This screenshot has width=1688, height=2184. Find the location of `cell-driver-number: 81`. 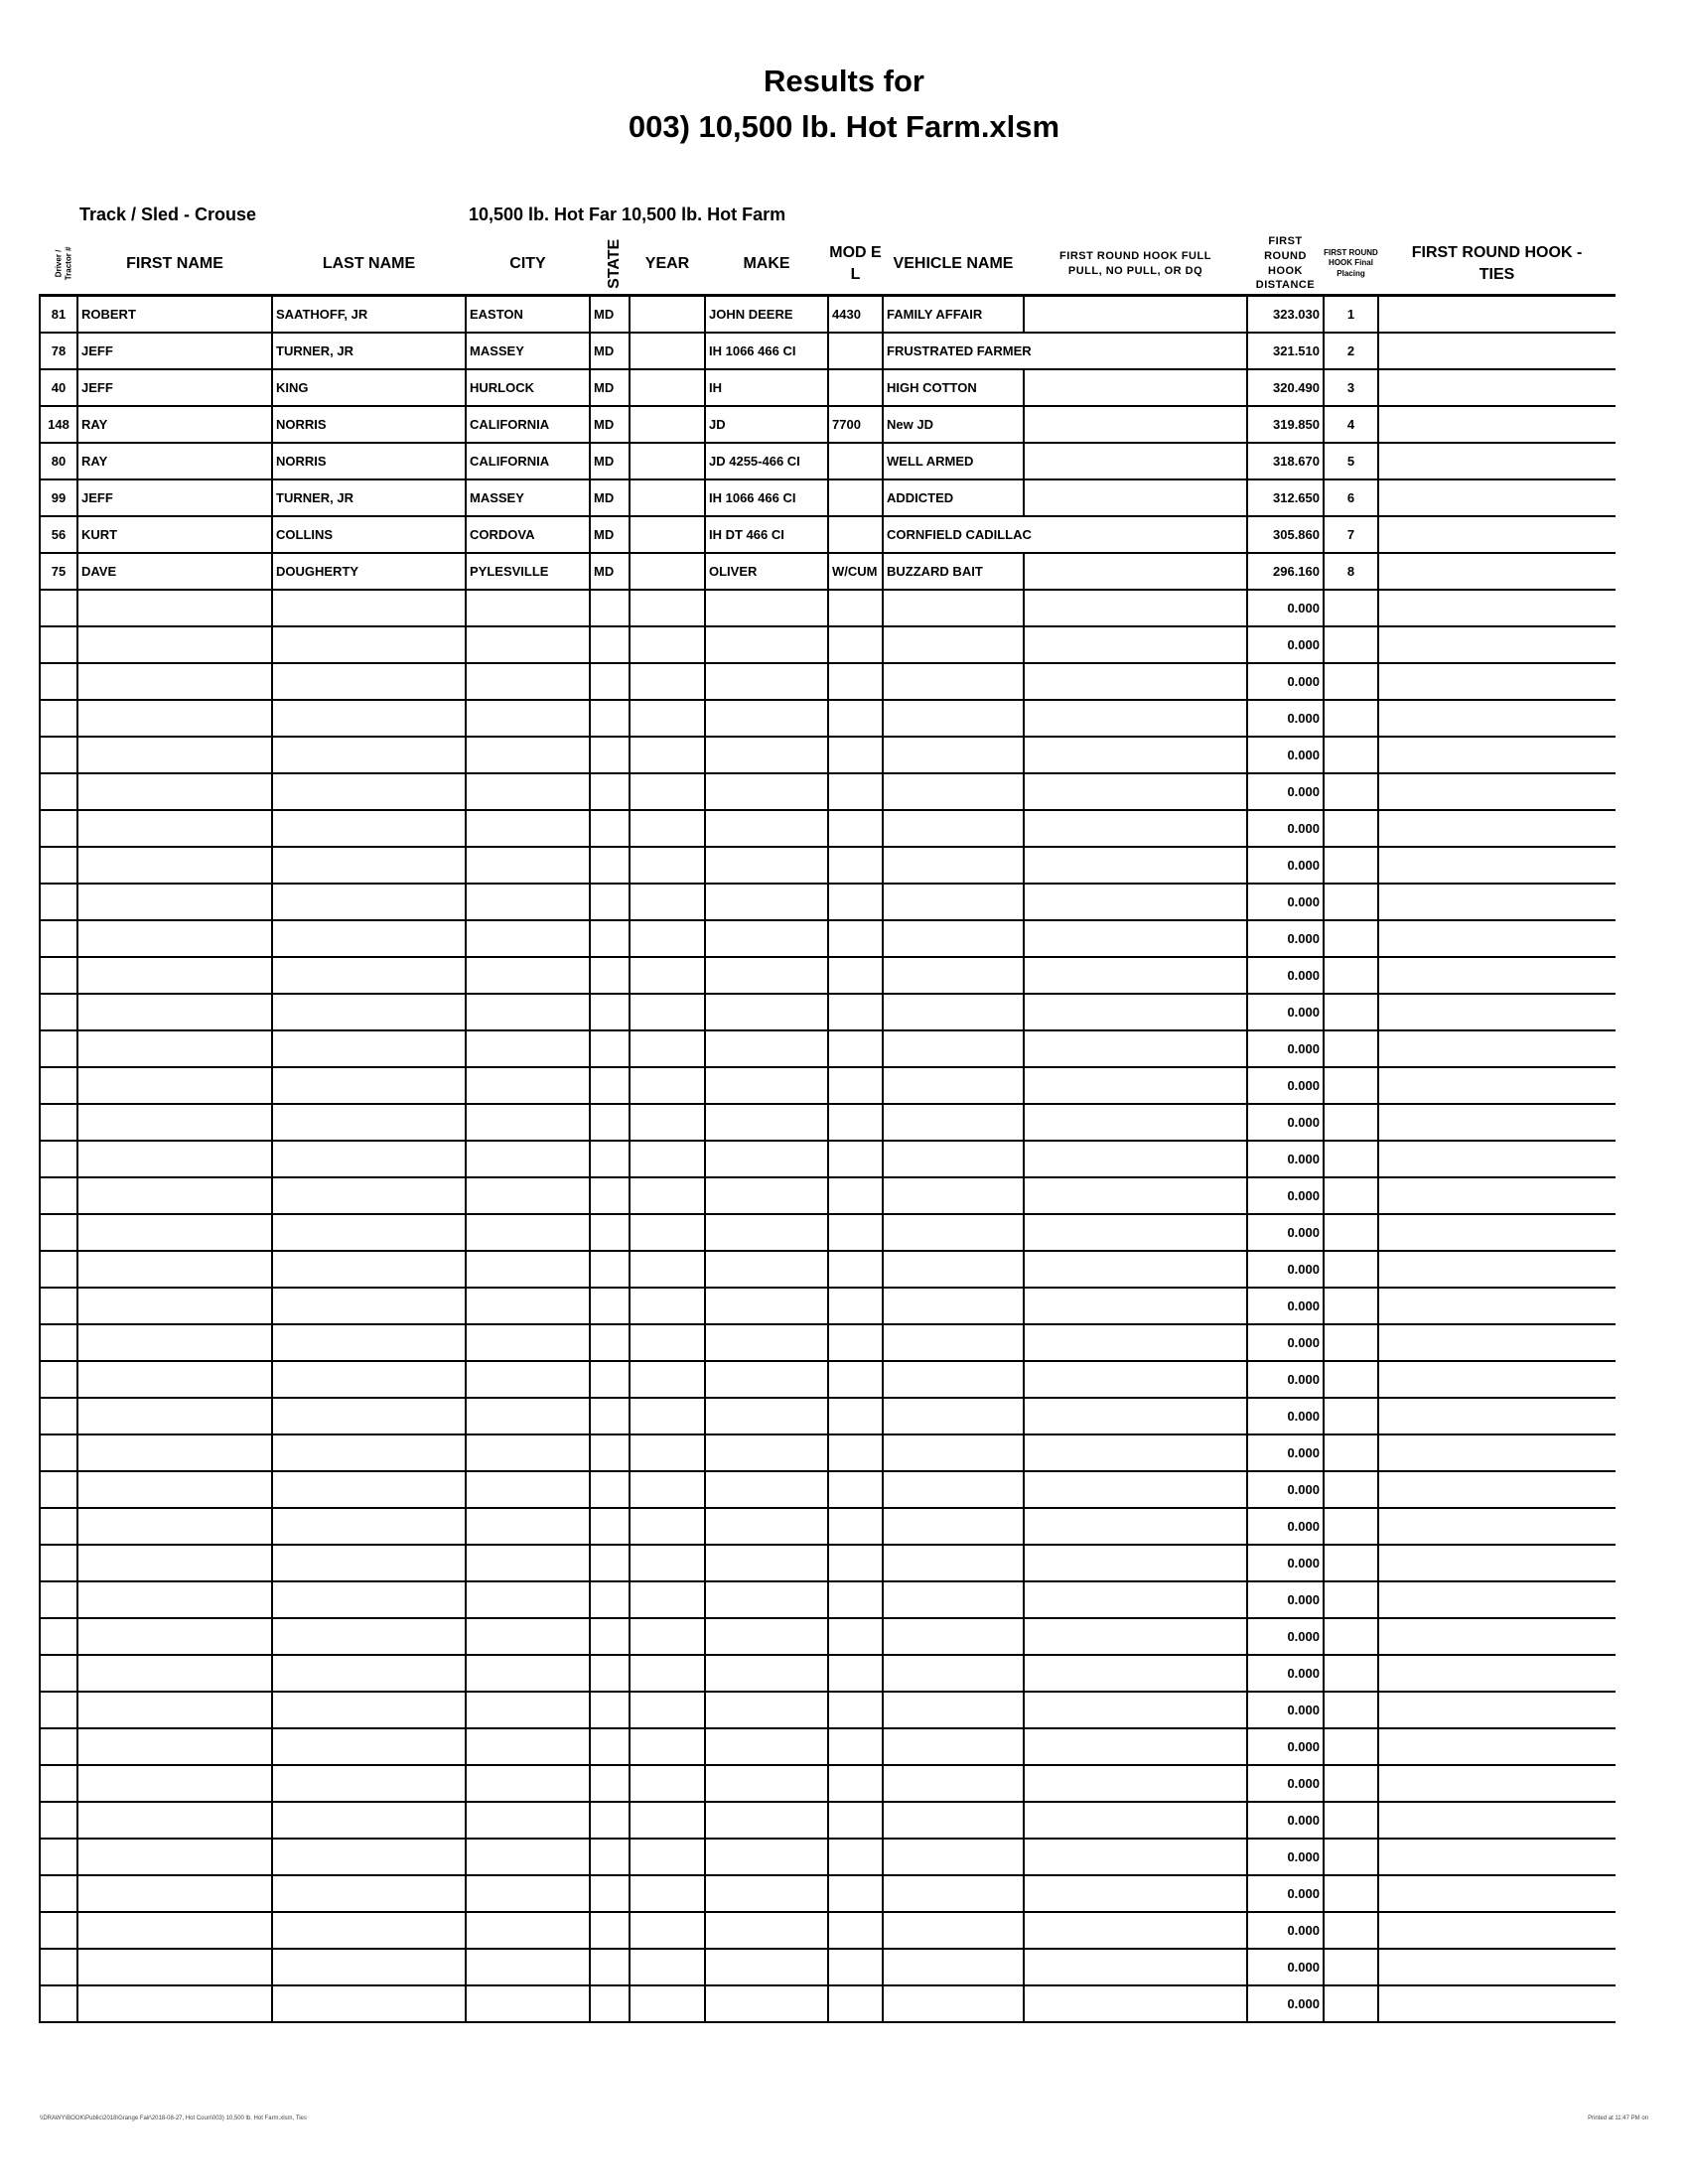

cell-driver-number: 81 is located at coordinates (58, 314).